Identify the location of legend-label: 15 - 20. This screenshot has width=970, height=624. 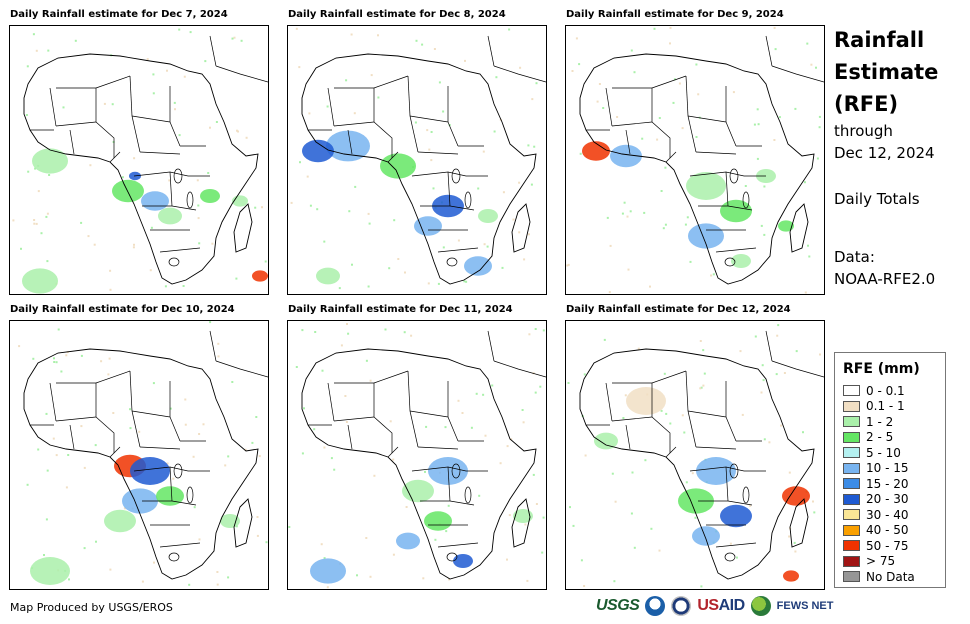
(887, 483).